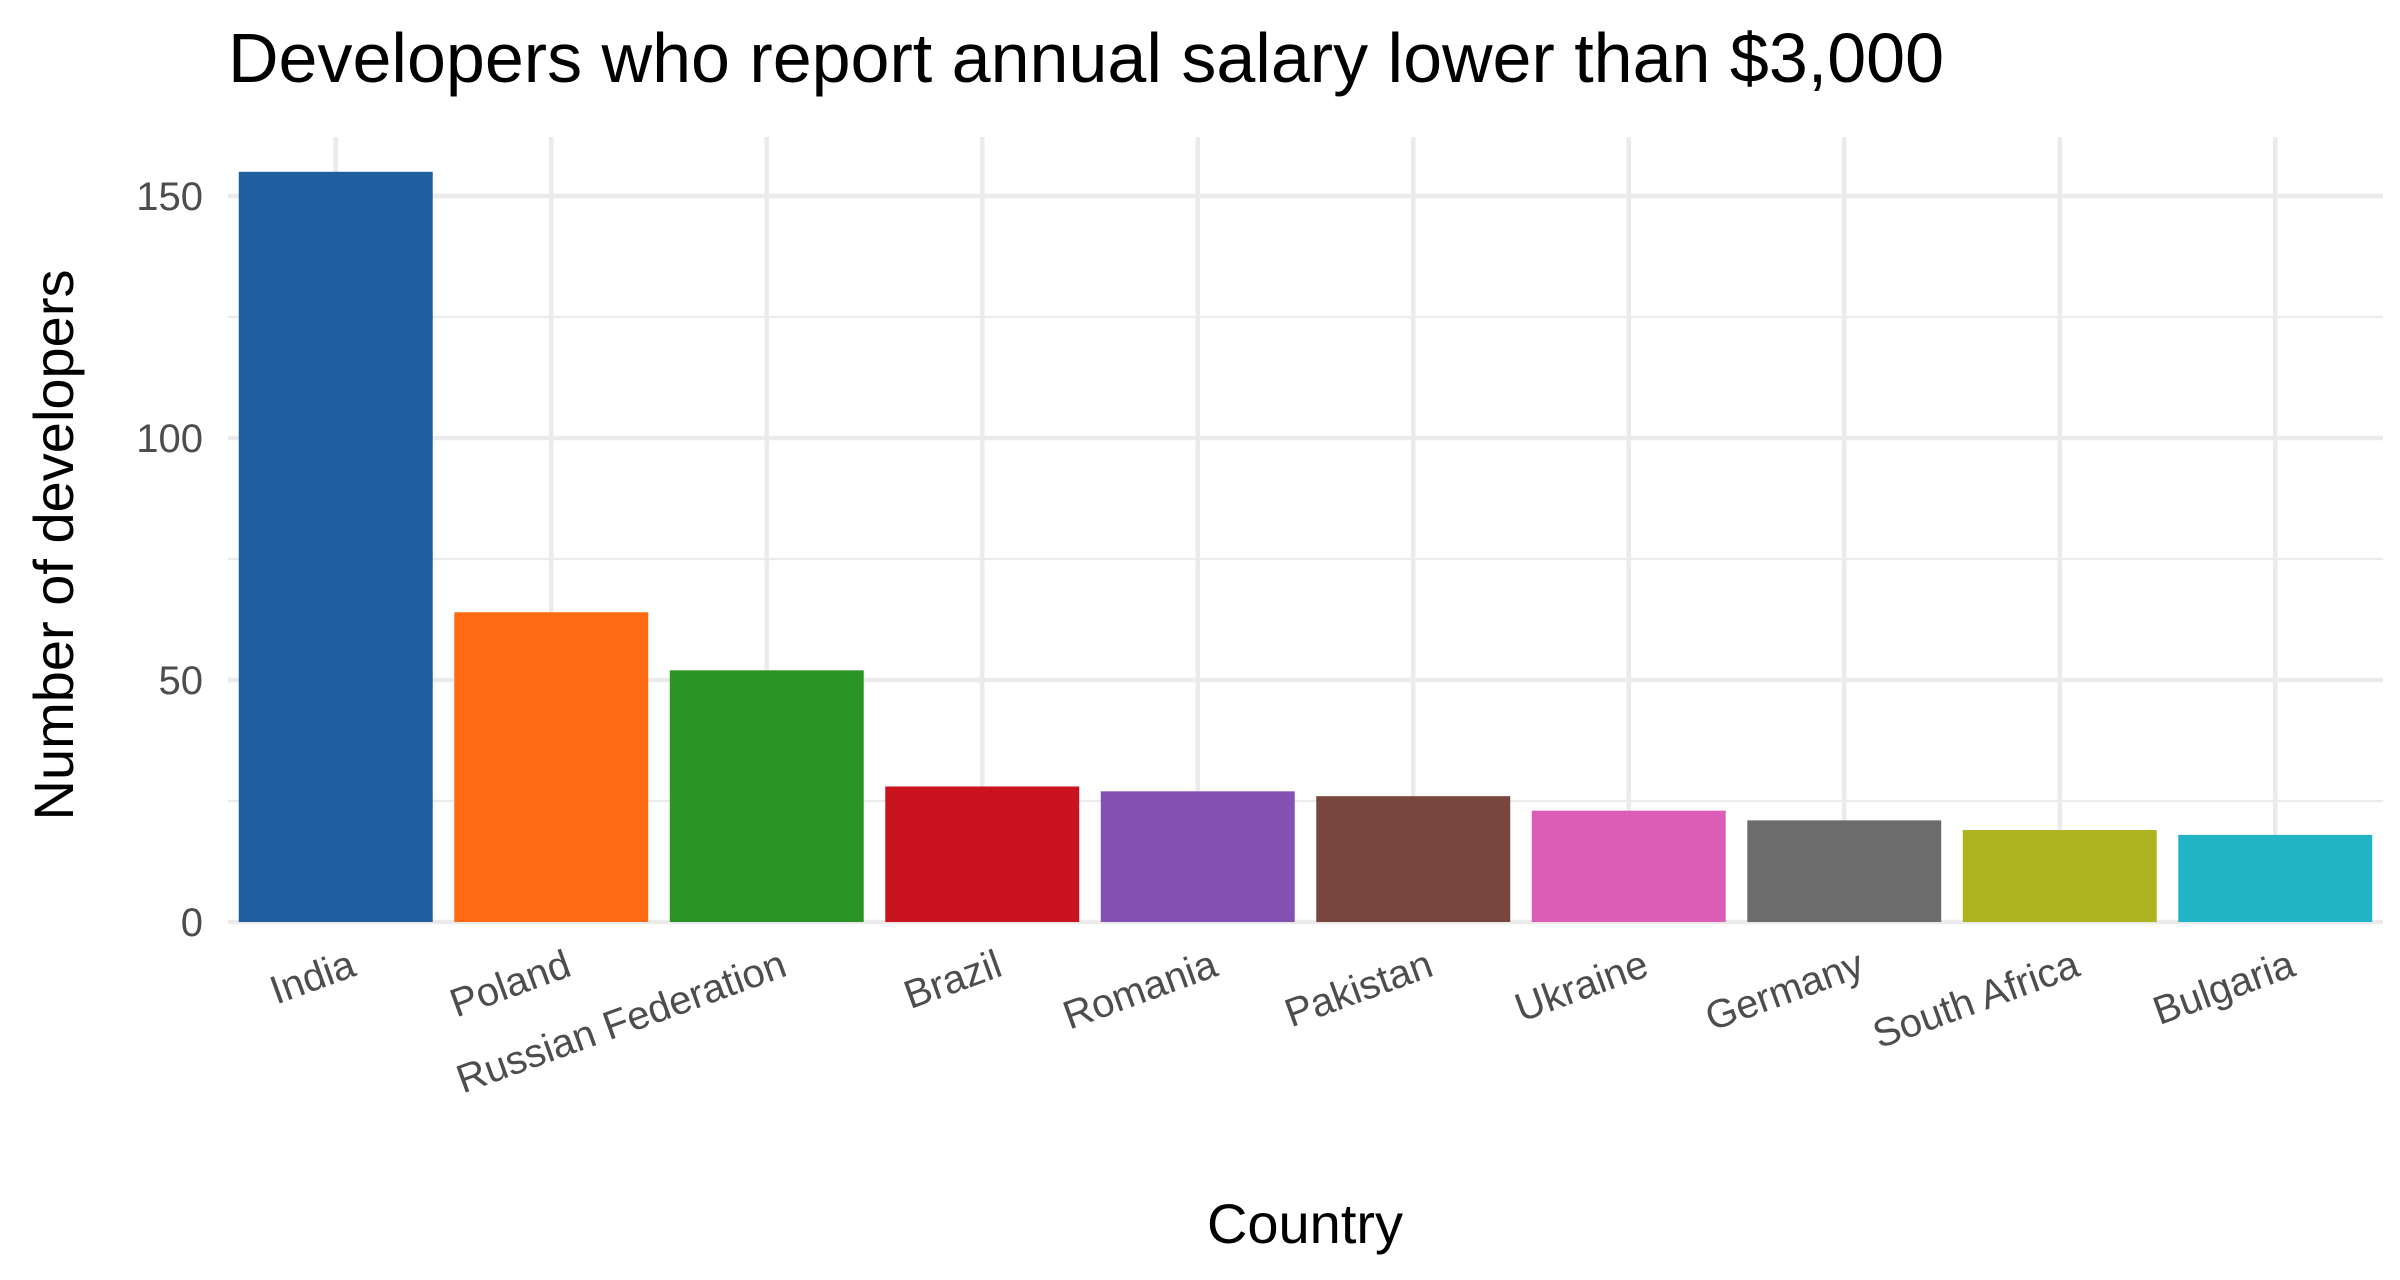 This screenshot has height=1280, width=2400. What do you see at coordinates (335, 547) in the screenshot?
I see `bar-india` at bounding box center [335, 547].